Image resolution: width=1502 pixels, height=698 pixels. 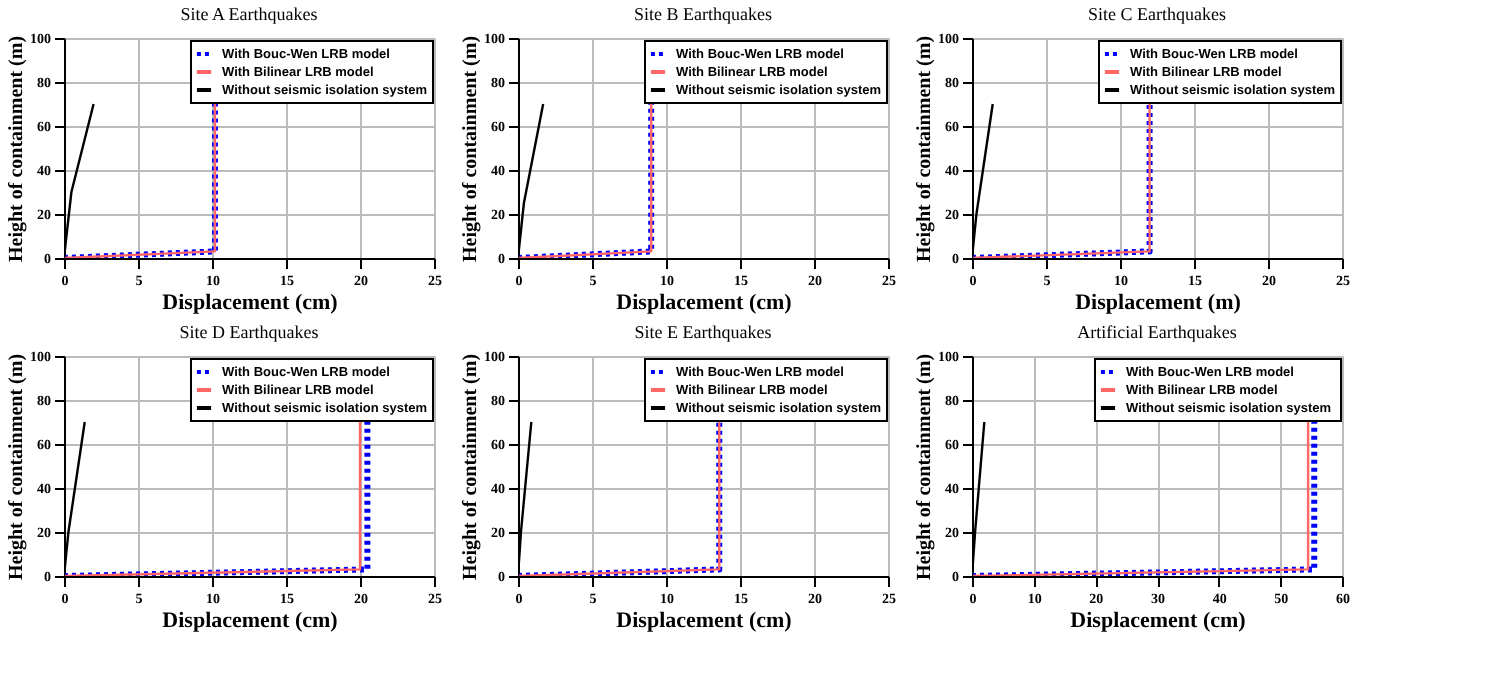 I want to click on x-axis-title: Displacement (m), so click(x=1158, y=303).